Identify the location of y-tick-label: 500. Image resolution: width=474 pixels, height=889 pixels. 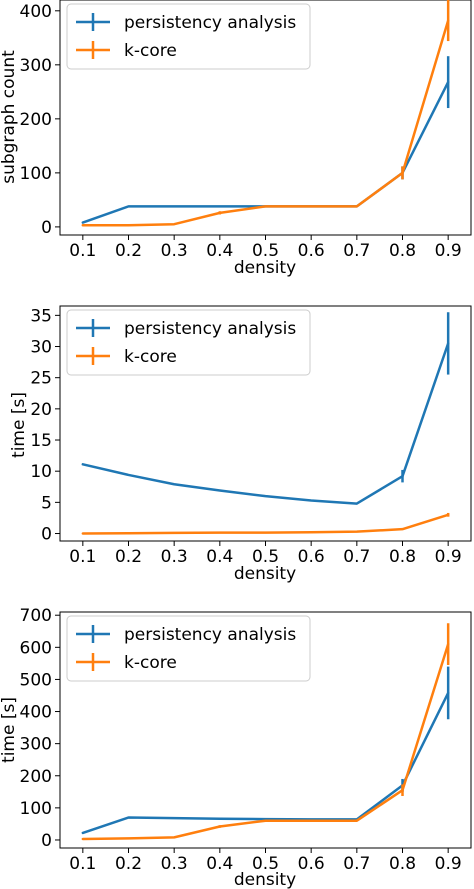
(36, 680).